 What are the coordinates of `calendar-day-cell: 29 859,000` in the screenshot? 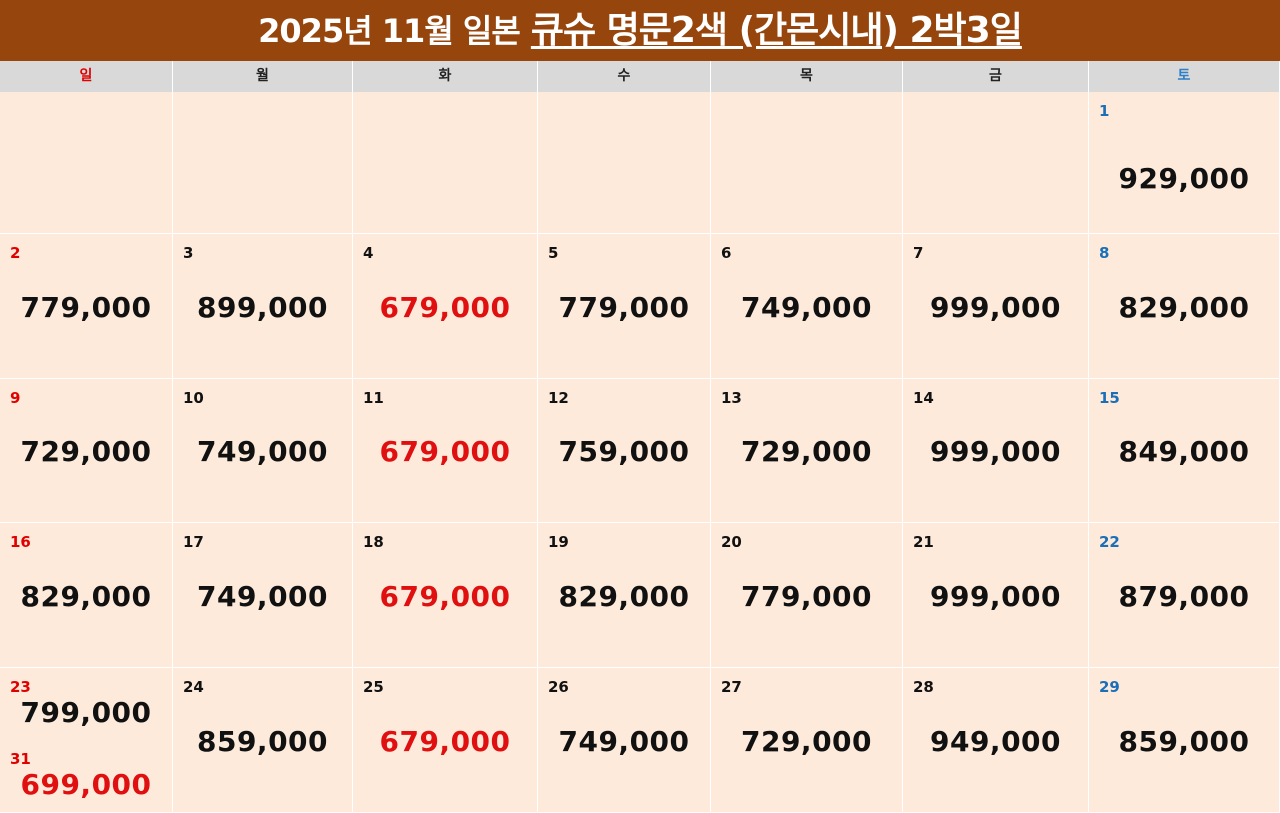 It's located at (1184, 740).